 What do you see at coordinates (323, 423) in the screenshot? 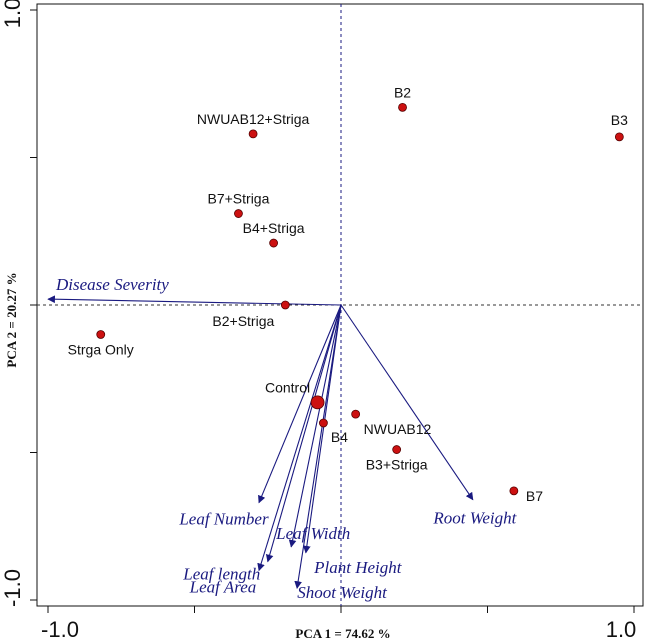
I see `point-b4` at bounding box center [323, 423].